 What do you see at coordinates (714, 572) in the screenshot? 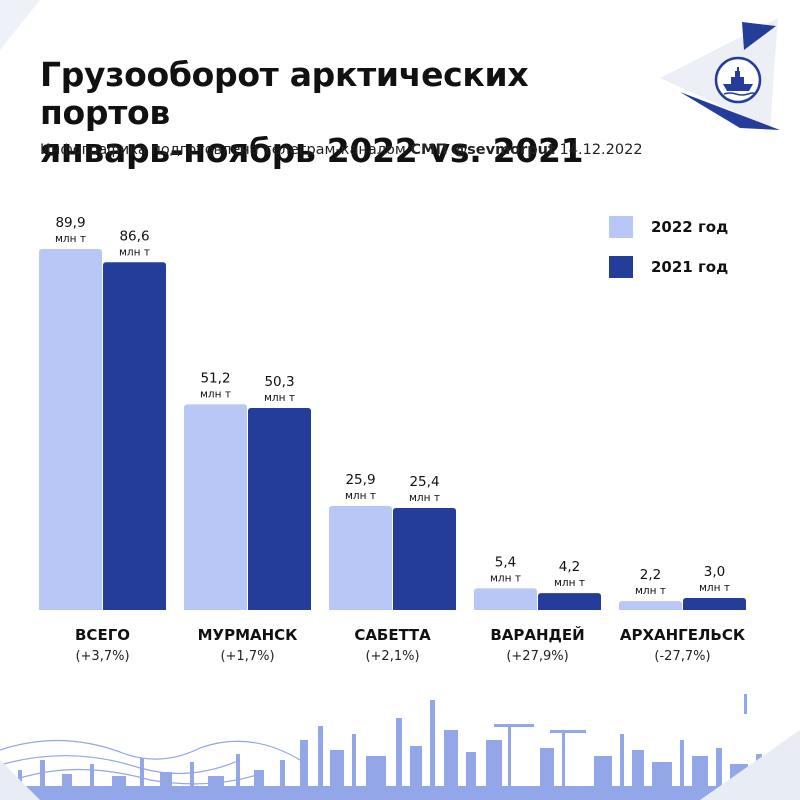
I see `value-label-4-1: 3,0` at bounding box center [714, 572].